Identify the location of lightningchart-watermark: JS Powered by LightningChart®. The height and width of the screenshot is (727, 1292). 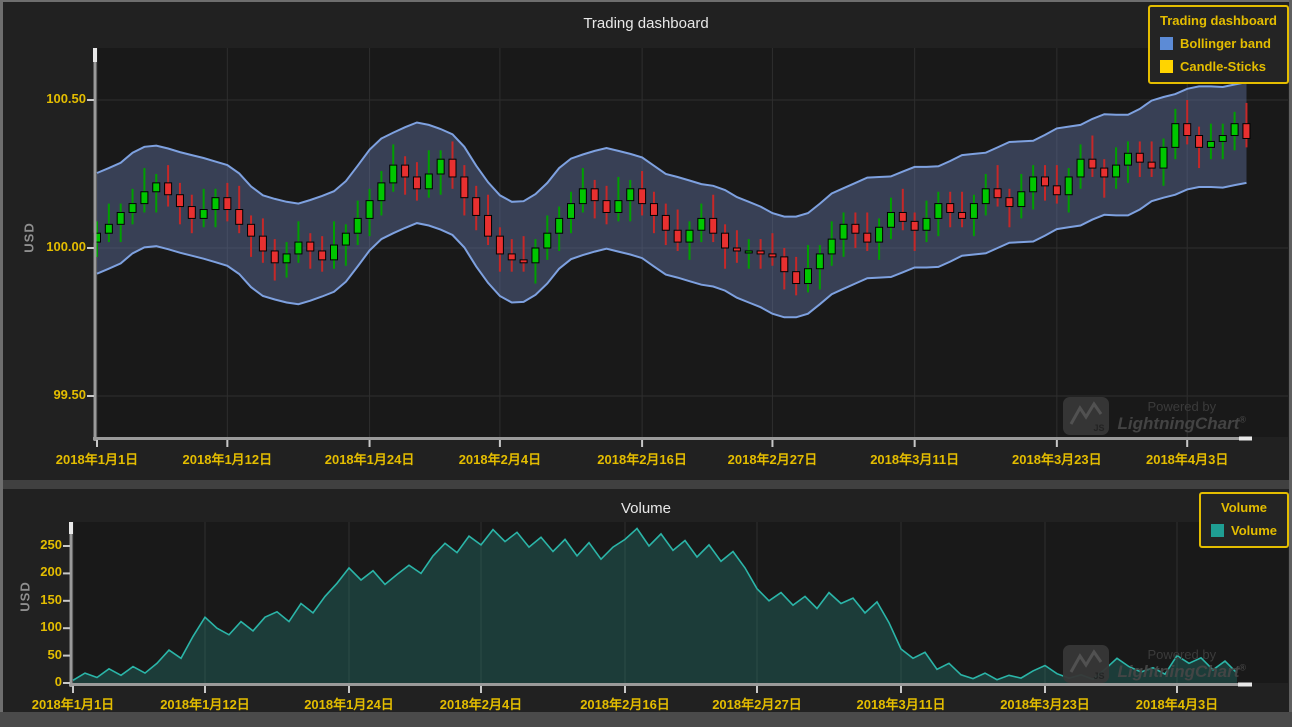
(1154, 416).